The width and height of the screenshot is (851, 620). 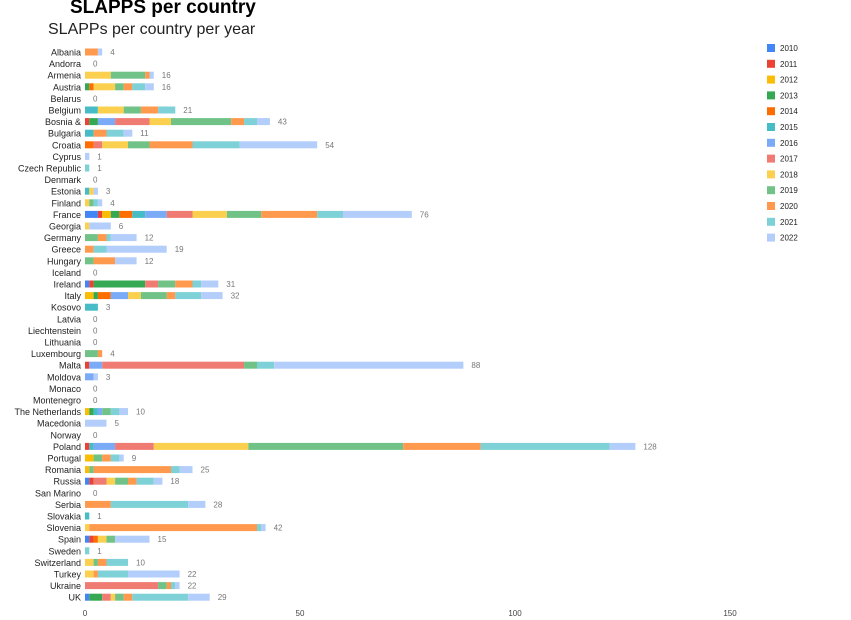 What do you see at coordinates (475, 365) in the screenshot?
I see `data-label: 88` at bounding box center [475, 365].